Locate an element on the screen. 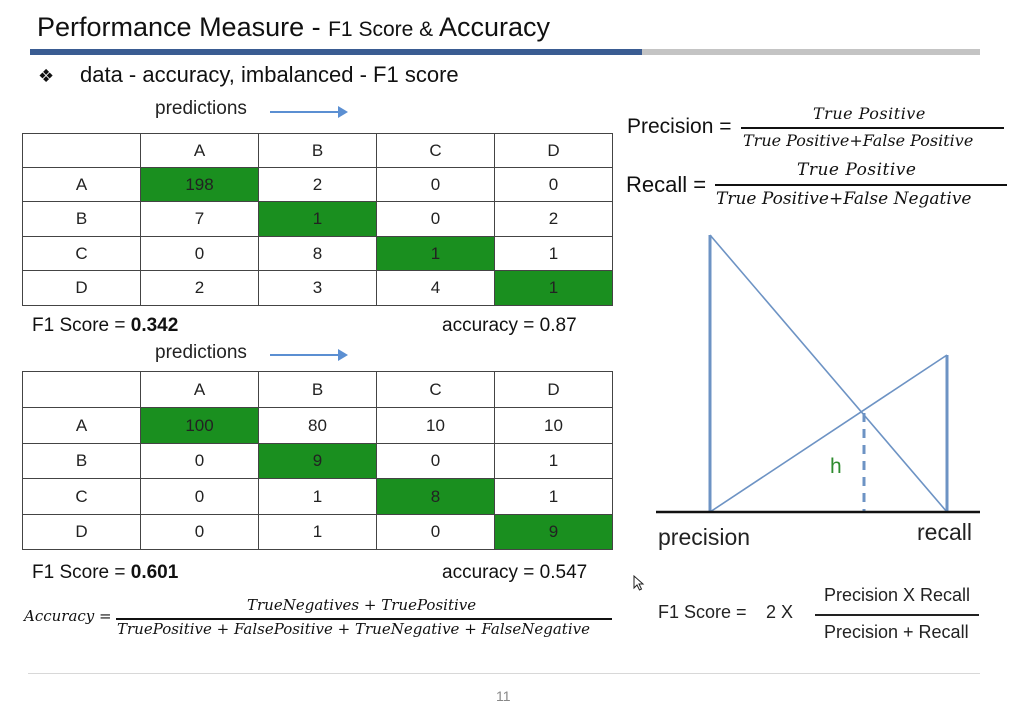 This screenshot has width=1015, height=716. predictions-label-1: predictions is located at coordinates (201, 108).